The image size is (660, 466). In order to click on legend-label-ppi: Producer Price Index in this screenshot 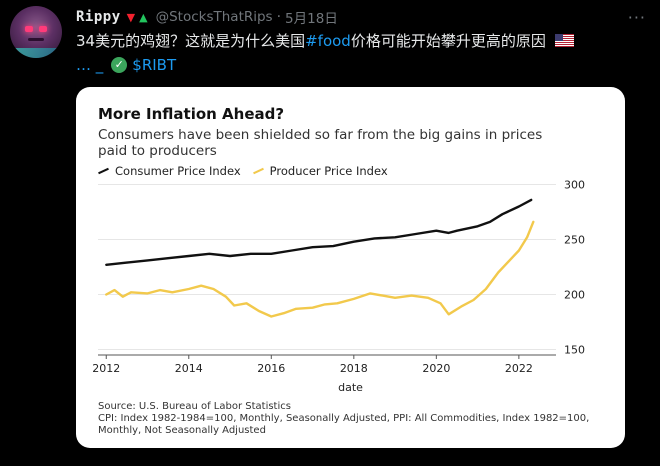, I will do `click(328, 171)`.